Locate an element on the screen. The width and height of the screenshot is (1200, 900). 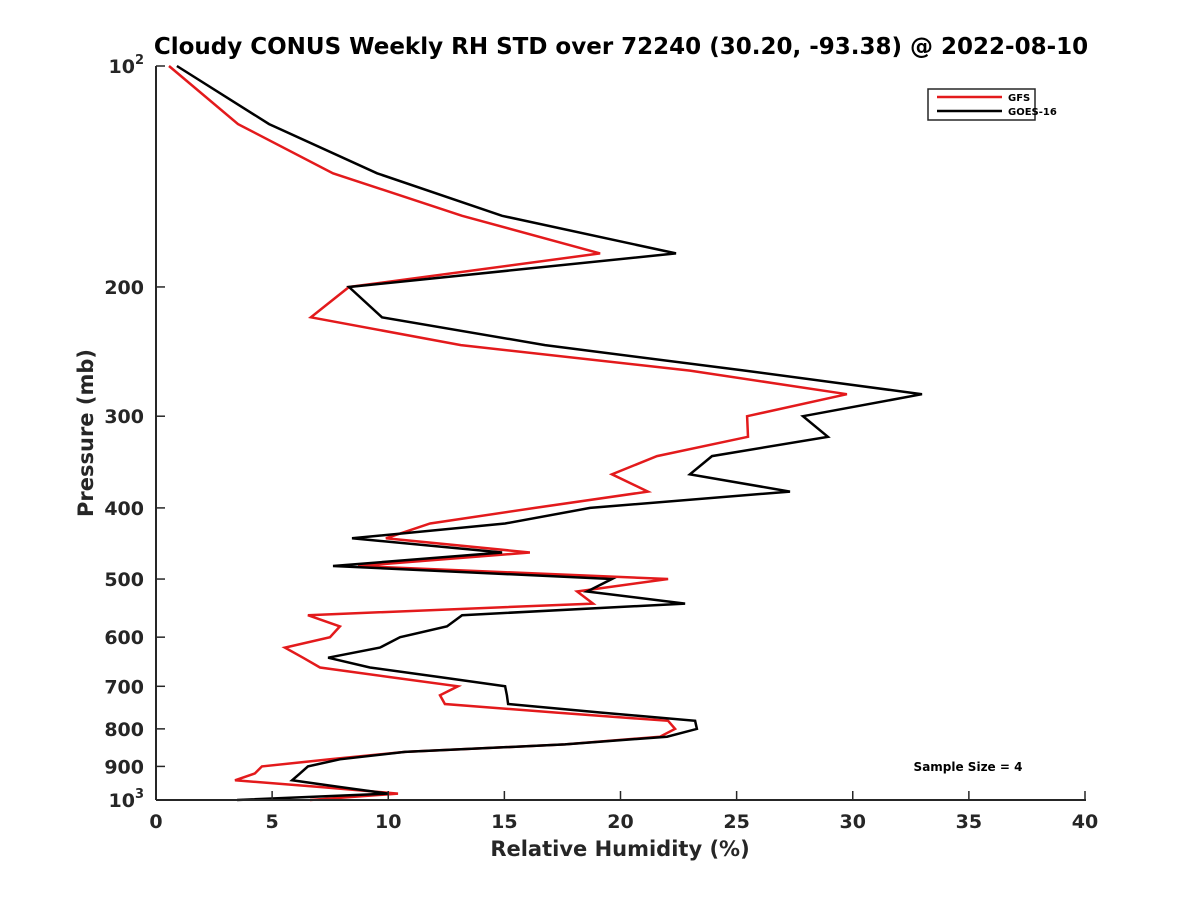
y-tick-label: 900 is located at coordinates (124, 767).